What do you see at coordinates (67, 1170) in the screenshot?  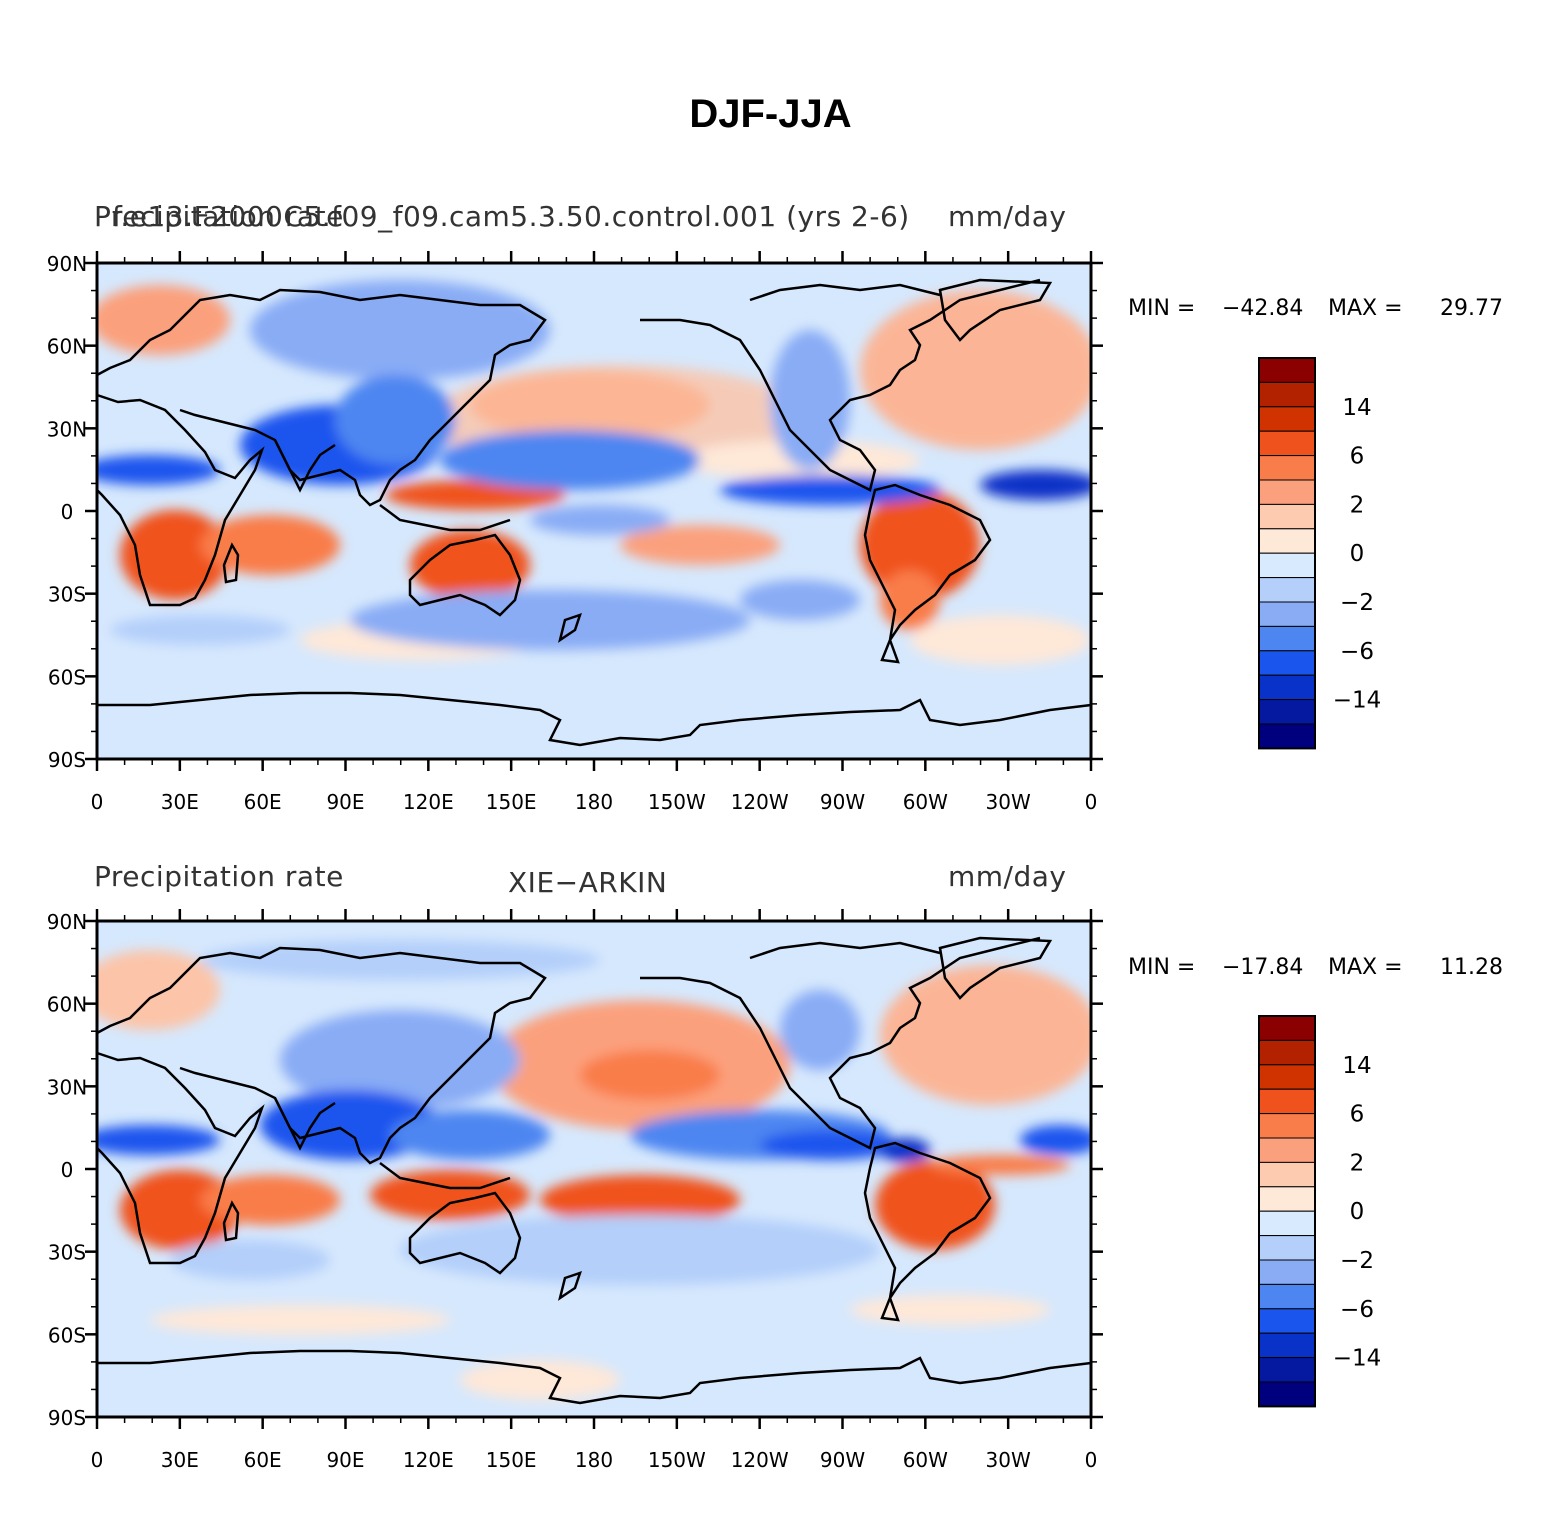 I see `panel2-lat-label: 0` at bounding box center [67, 1170].